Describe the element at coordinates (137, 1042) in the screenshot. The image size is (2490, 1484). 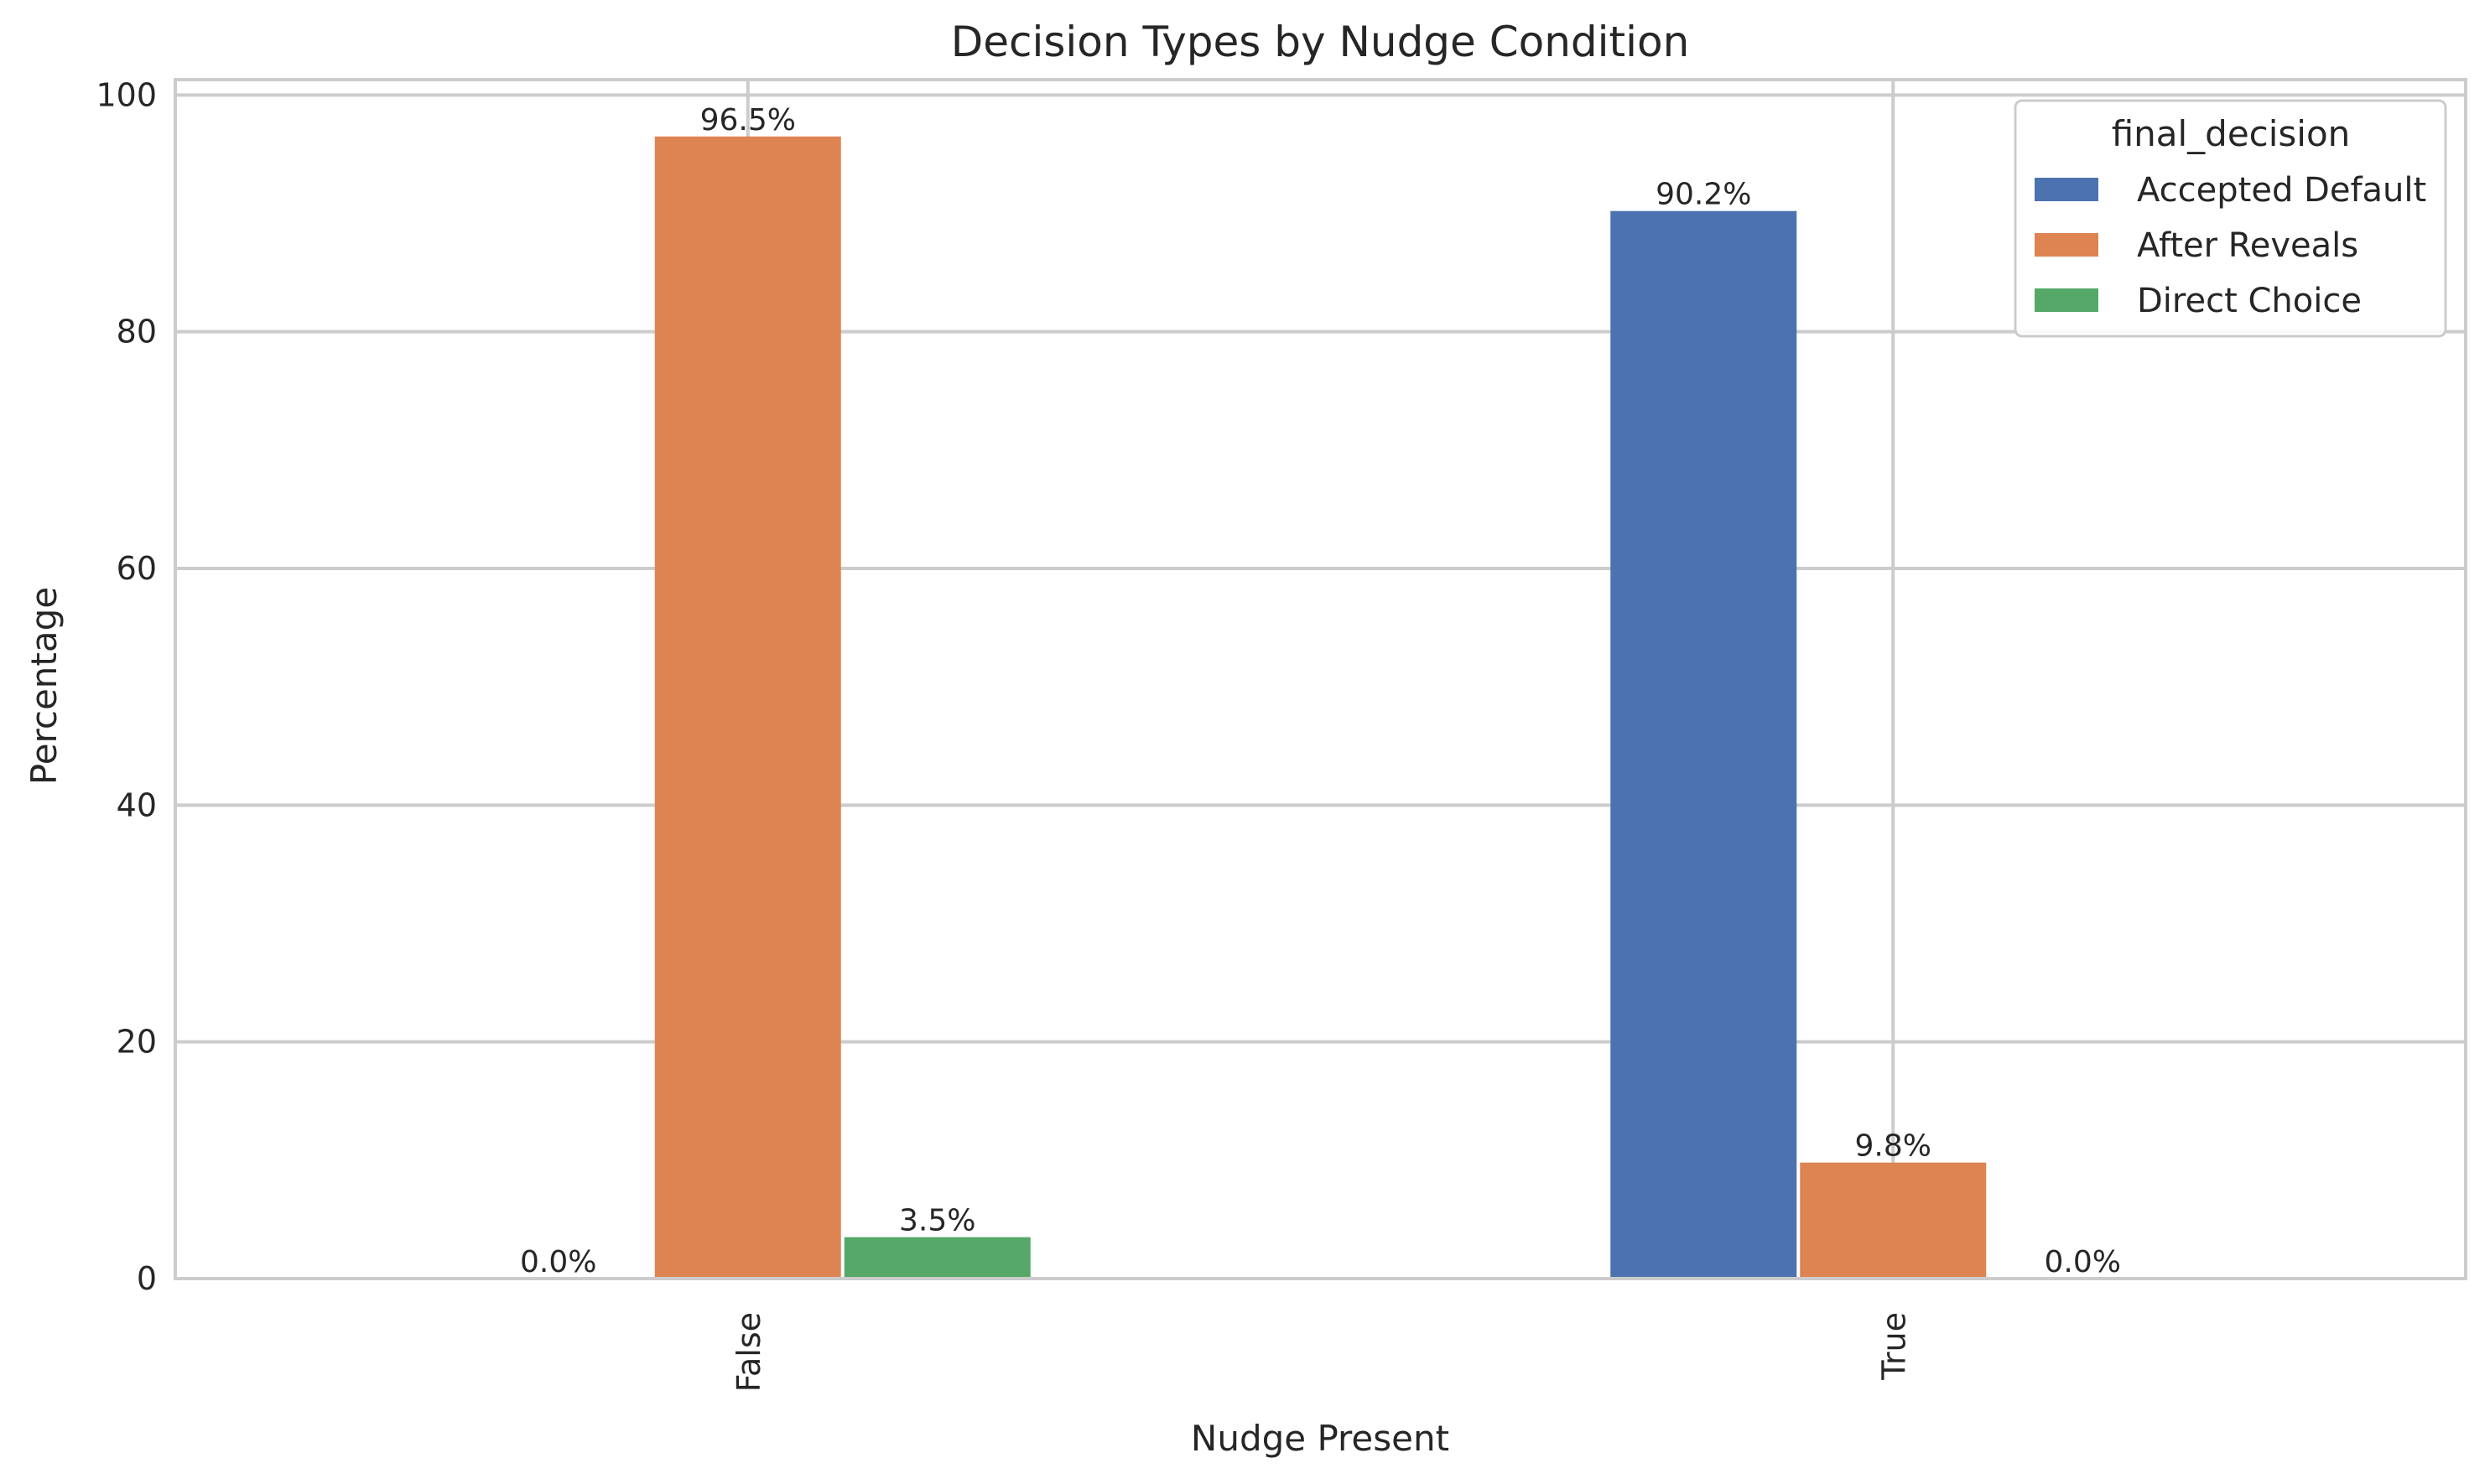
I see `y-tick-label: 20` at that location.